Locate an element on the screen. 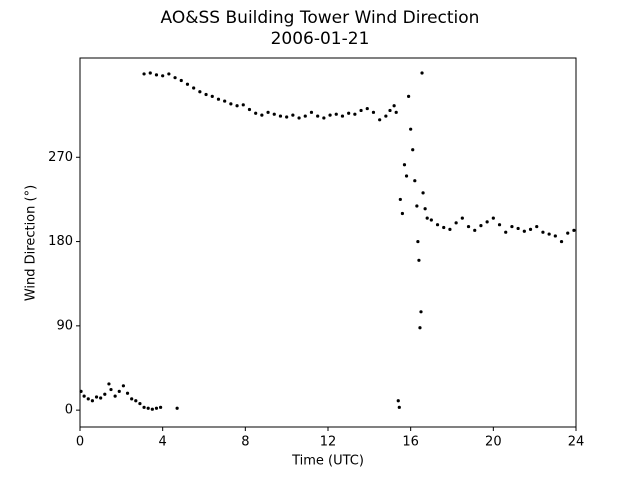 The width and height of the screenshot is (640, 484). x-tick-label: 20 is located at coordinates (493, 442).